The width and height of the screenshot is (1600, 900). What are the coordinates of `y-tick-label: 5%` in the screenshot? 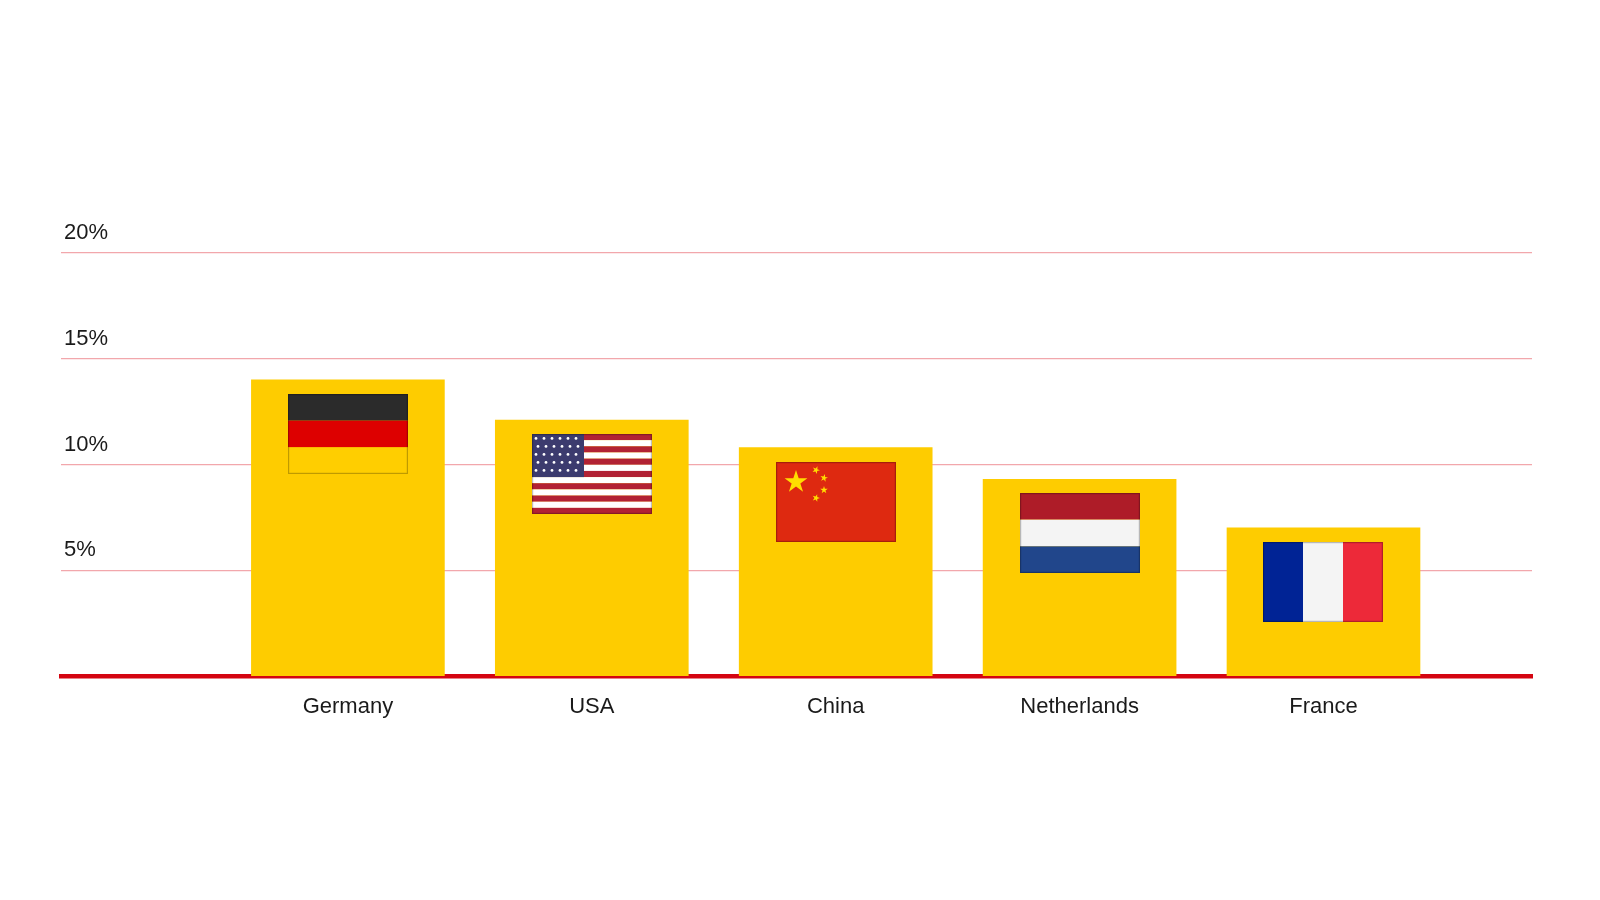 It's located at (80, 549).